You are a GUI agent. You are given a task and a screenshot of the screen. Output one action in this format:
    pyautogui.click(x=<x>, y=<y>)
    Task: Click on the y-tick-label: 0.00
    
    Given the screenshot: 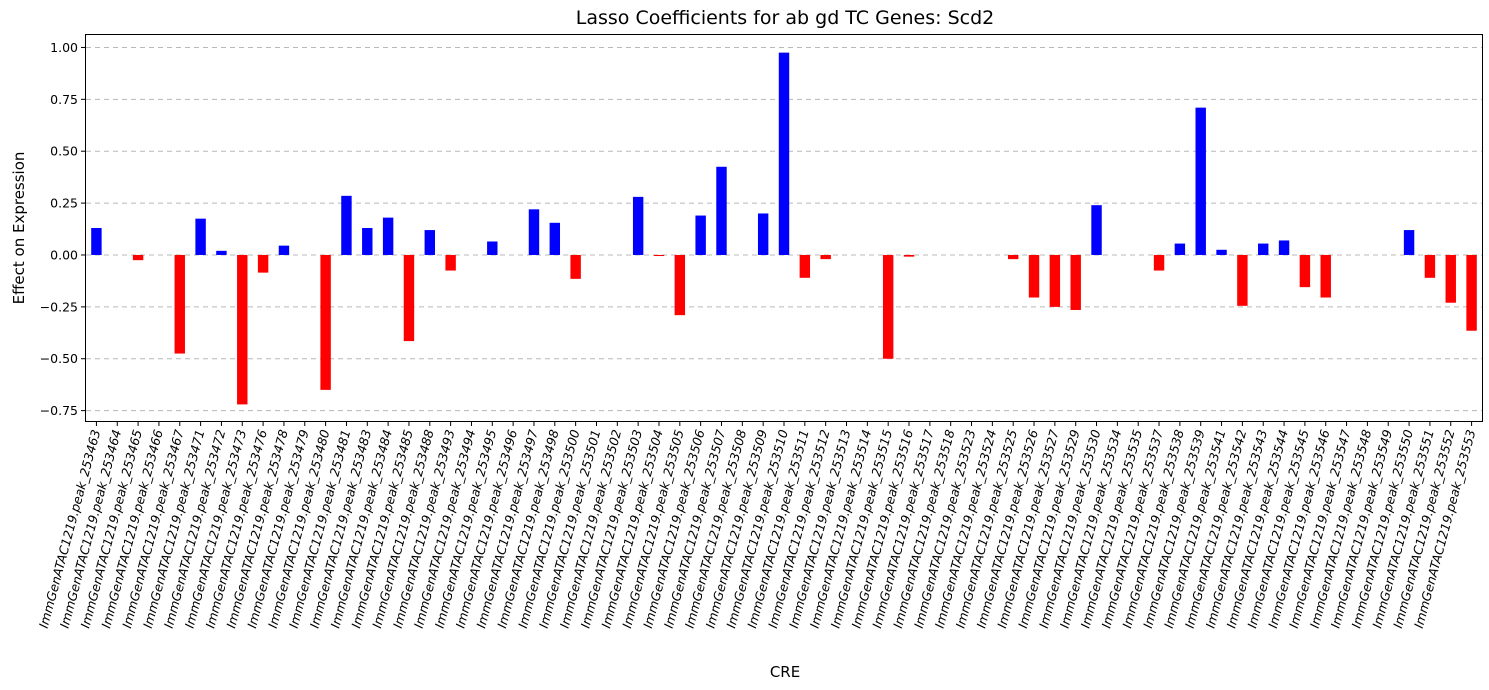 What is the action you would take?
    pyautogui.click(x=64, y=254)
    